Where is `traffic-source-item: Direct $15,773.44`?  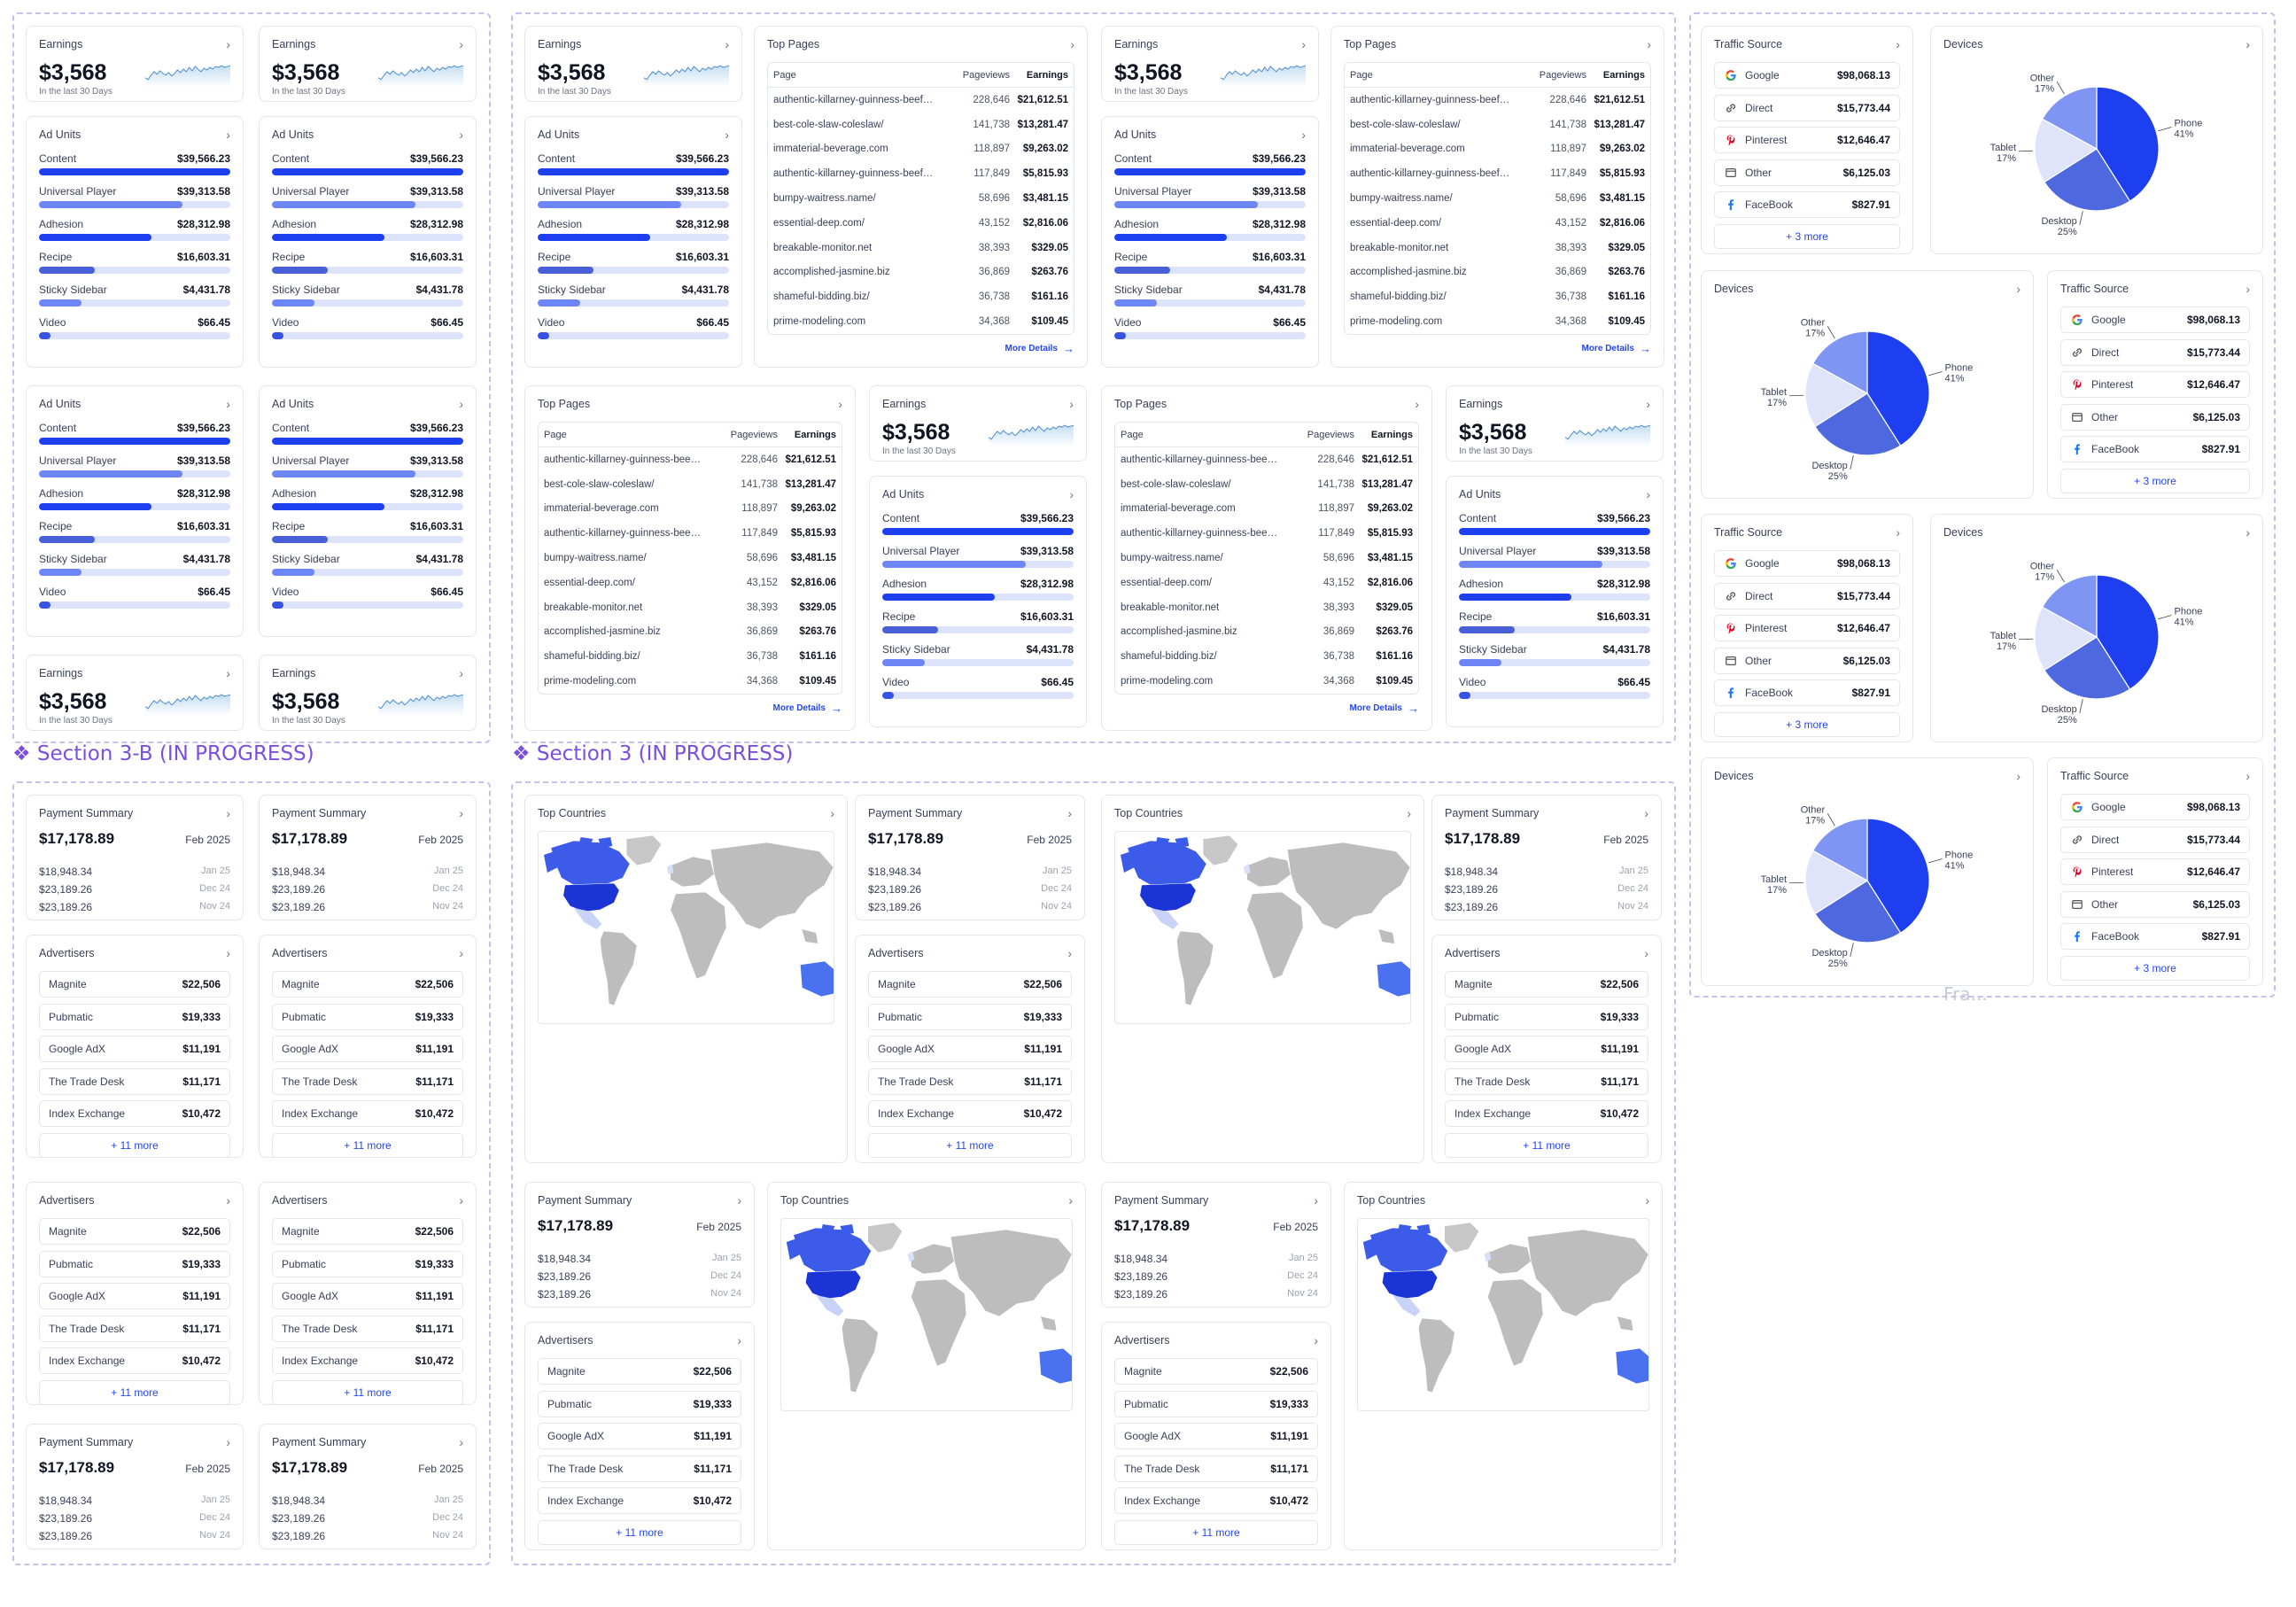 traffic-source-item: Direct $15,773.44 is located at coordinates (1807, 107).